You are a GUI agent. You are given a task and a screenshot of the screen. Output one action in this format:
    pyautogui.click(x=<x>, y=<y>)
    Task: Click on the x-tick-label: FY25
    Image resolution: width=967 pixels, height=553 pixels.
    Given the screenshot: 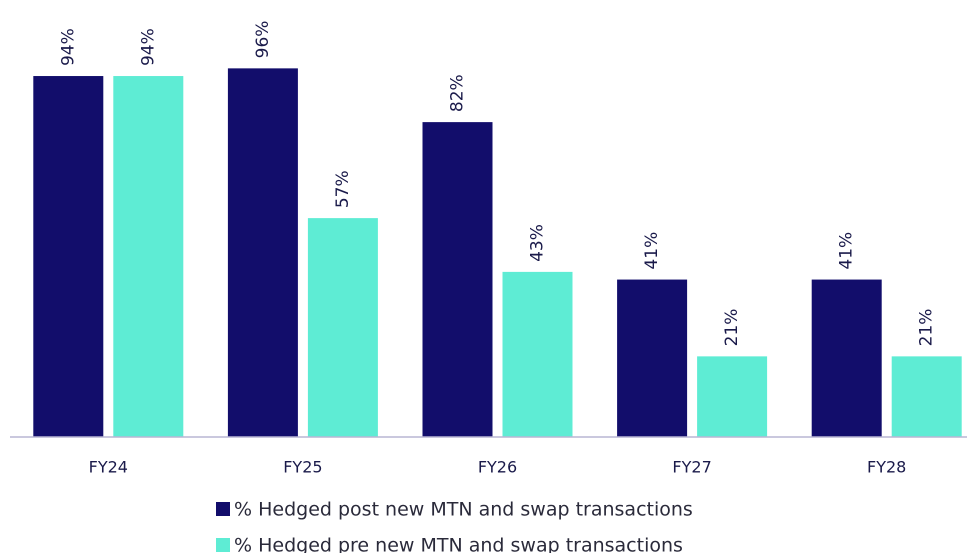 What is the action you would take?
    pyautogui.click(x=302, y=467)
    